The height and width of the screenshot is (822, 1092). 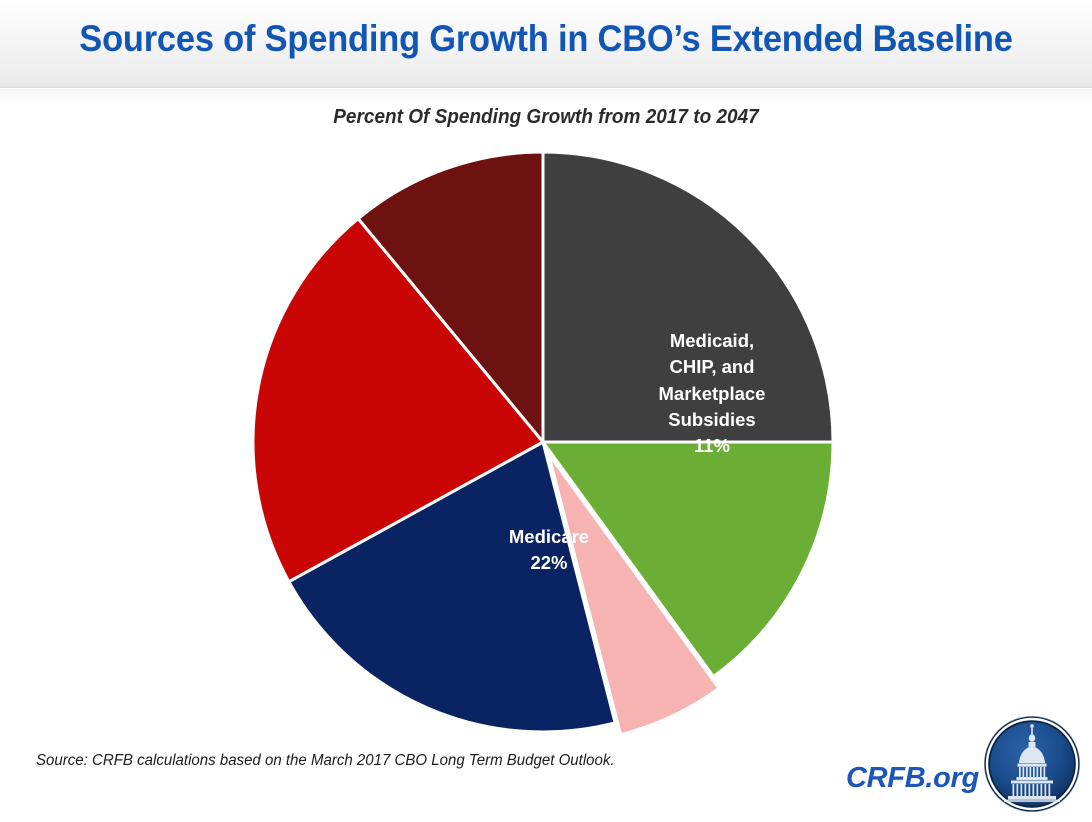 What do you see at coordinates (912, 778) in the screenshot?
I see `crfb-logo-text: CRFB.org` at bounding box center [912, 778].